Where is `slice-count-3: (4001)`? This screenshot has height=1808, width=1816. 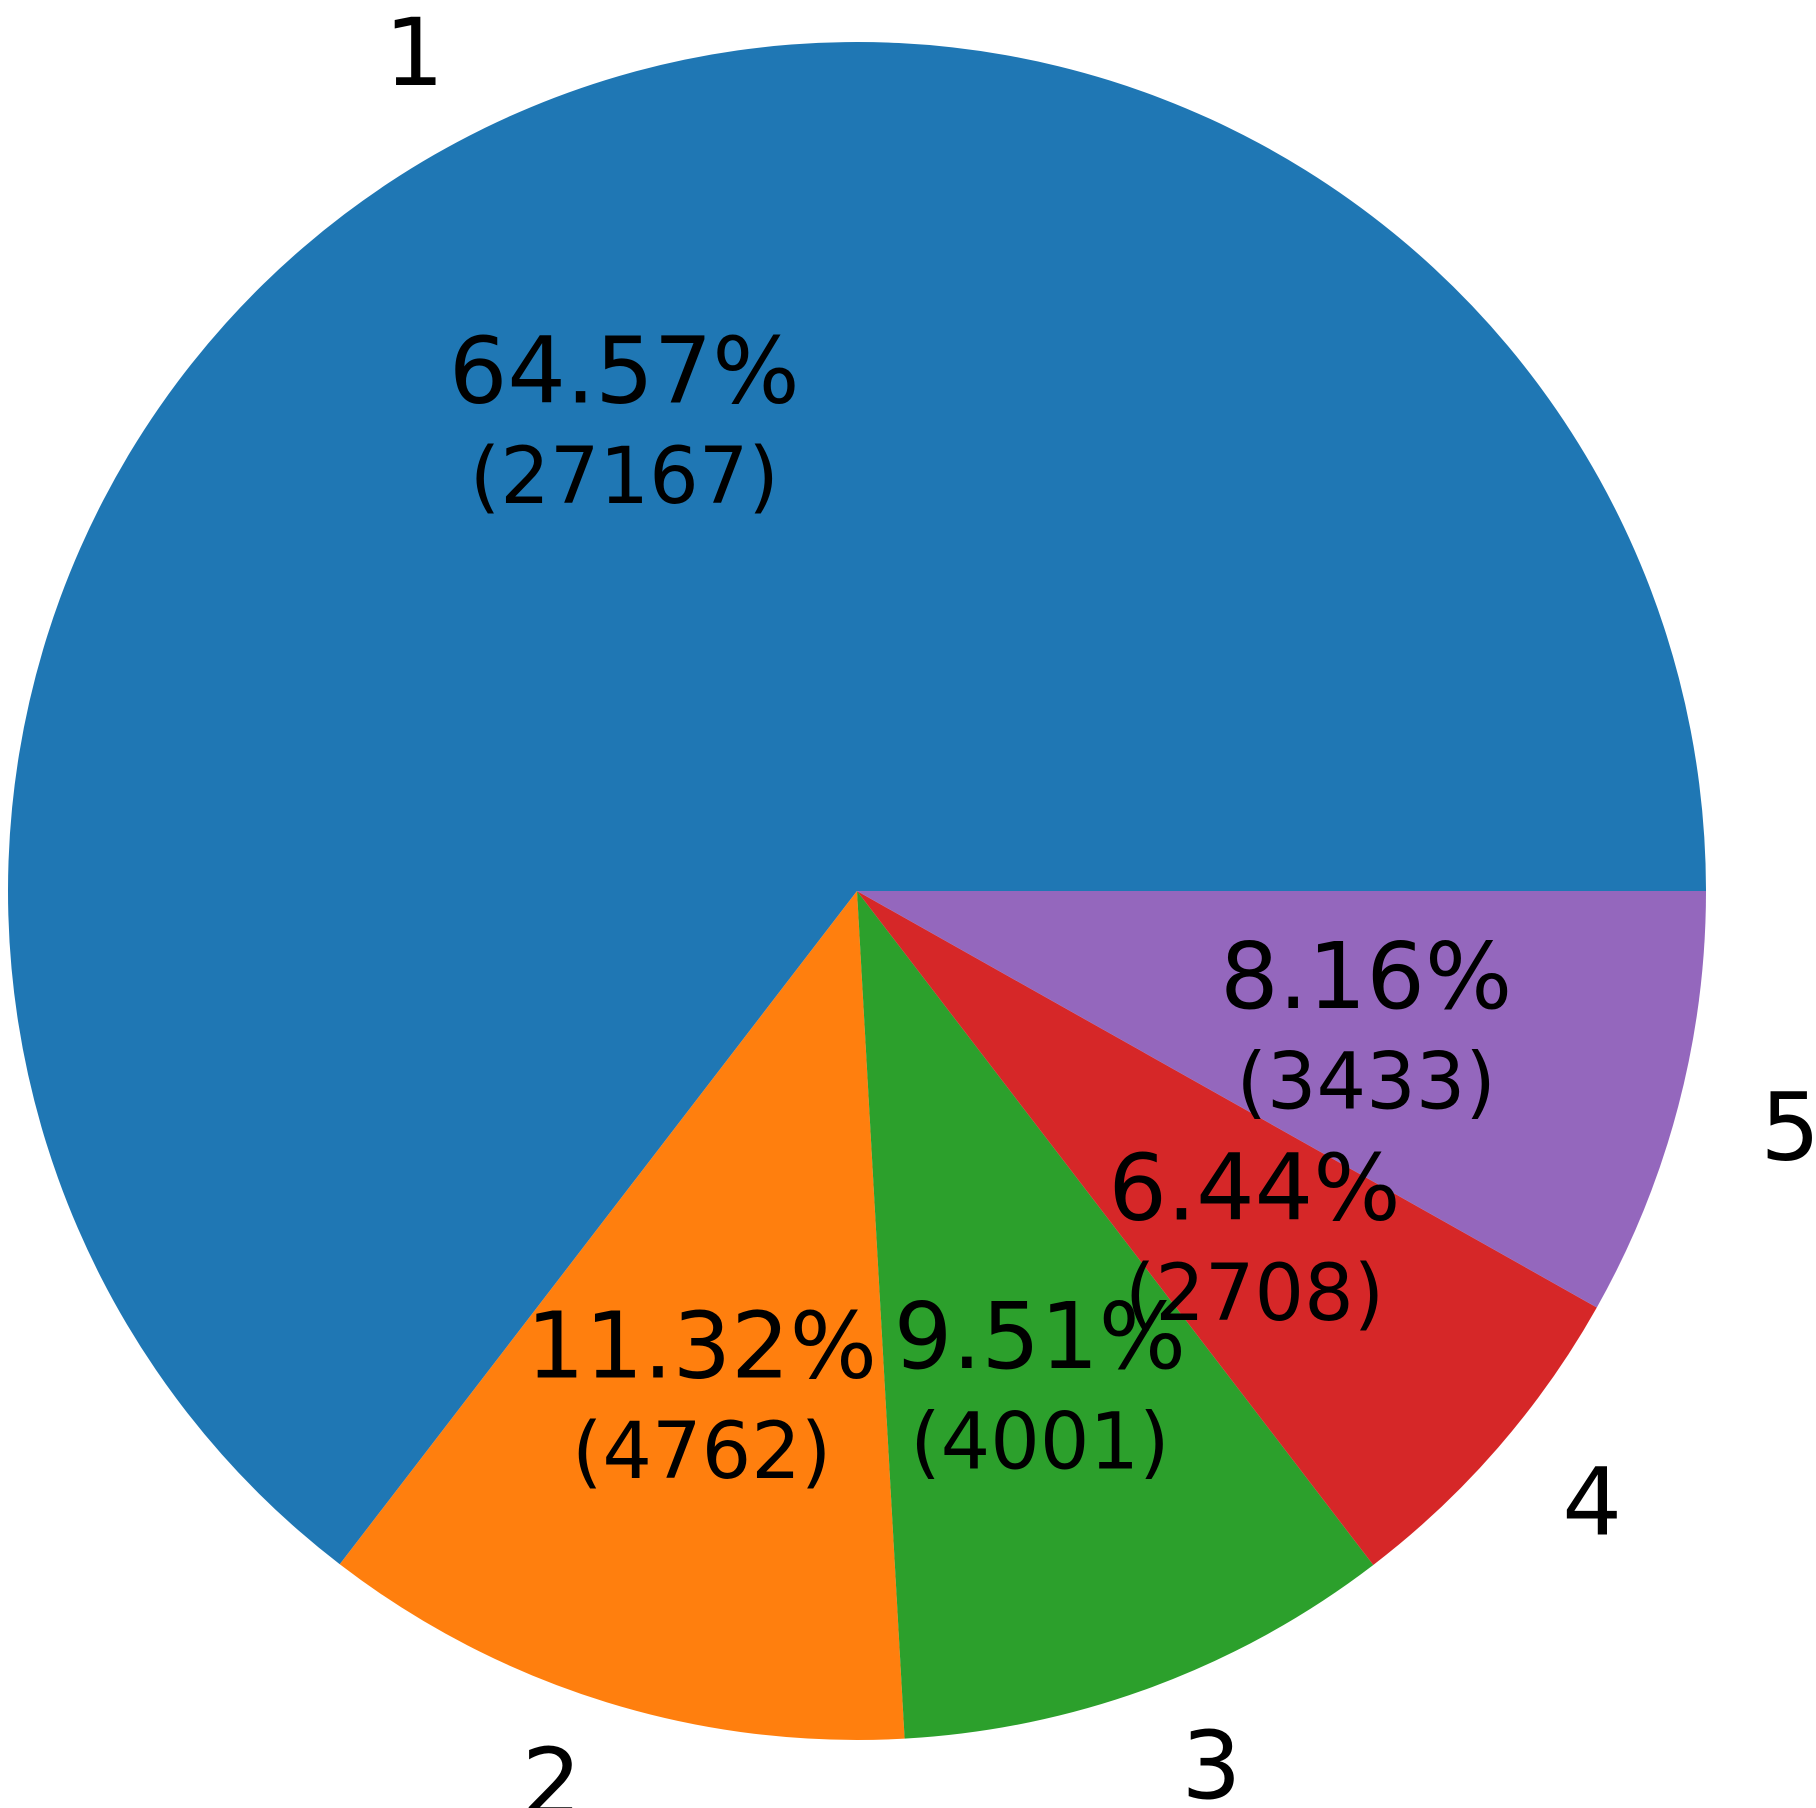
slice-count-3: (4001) is located at coordinates (1039, 1443).